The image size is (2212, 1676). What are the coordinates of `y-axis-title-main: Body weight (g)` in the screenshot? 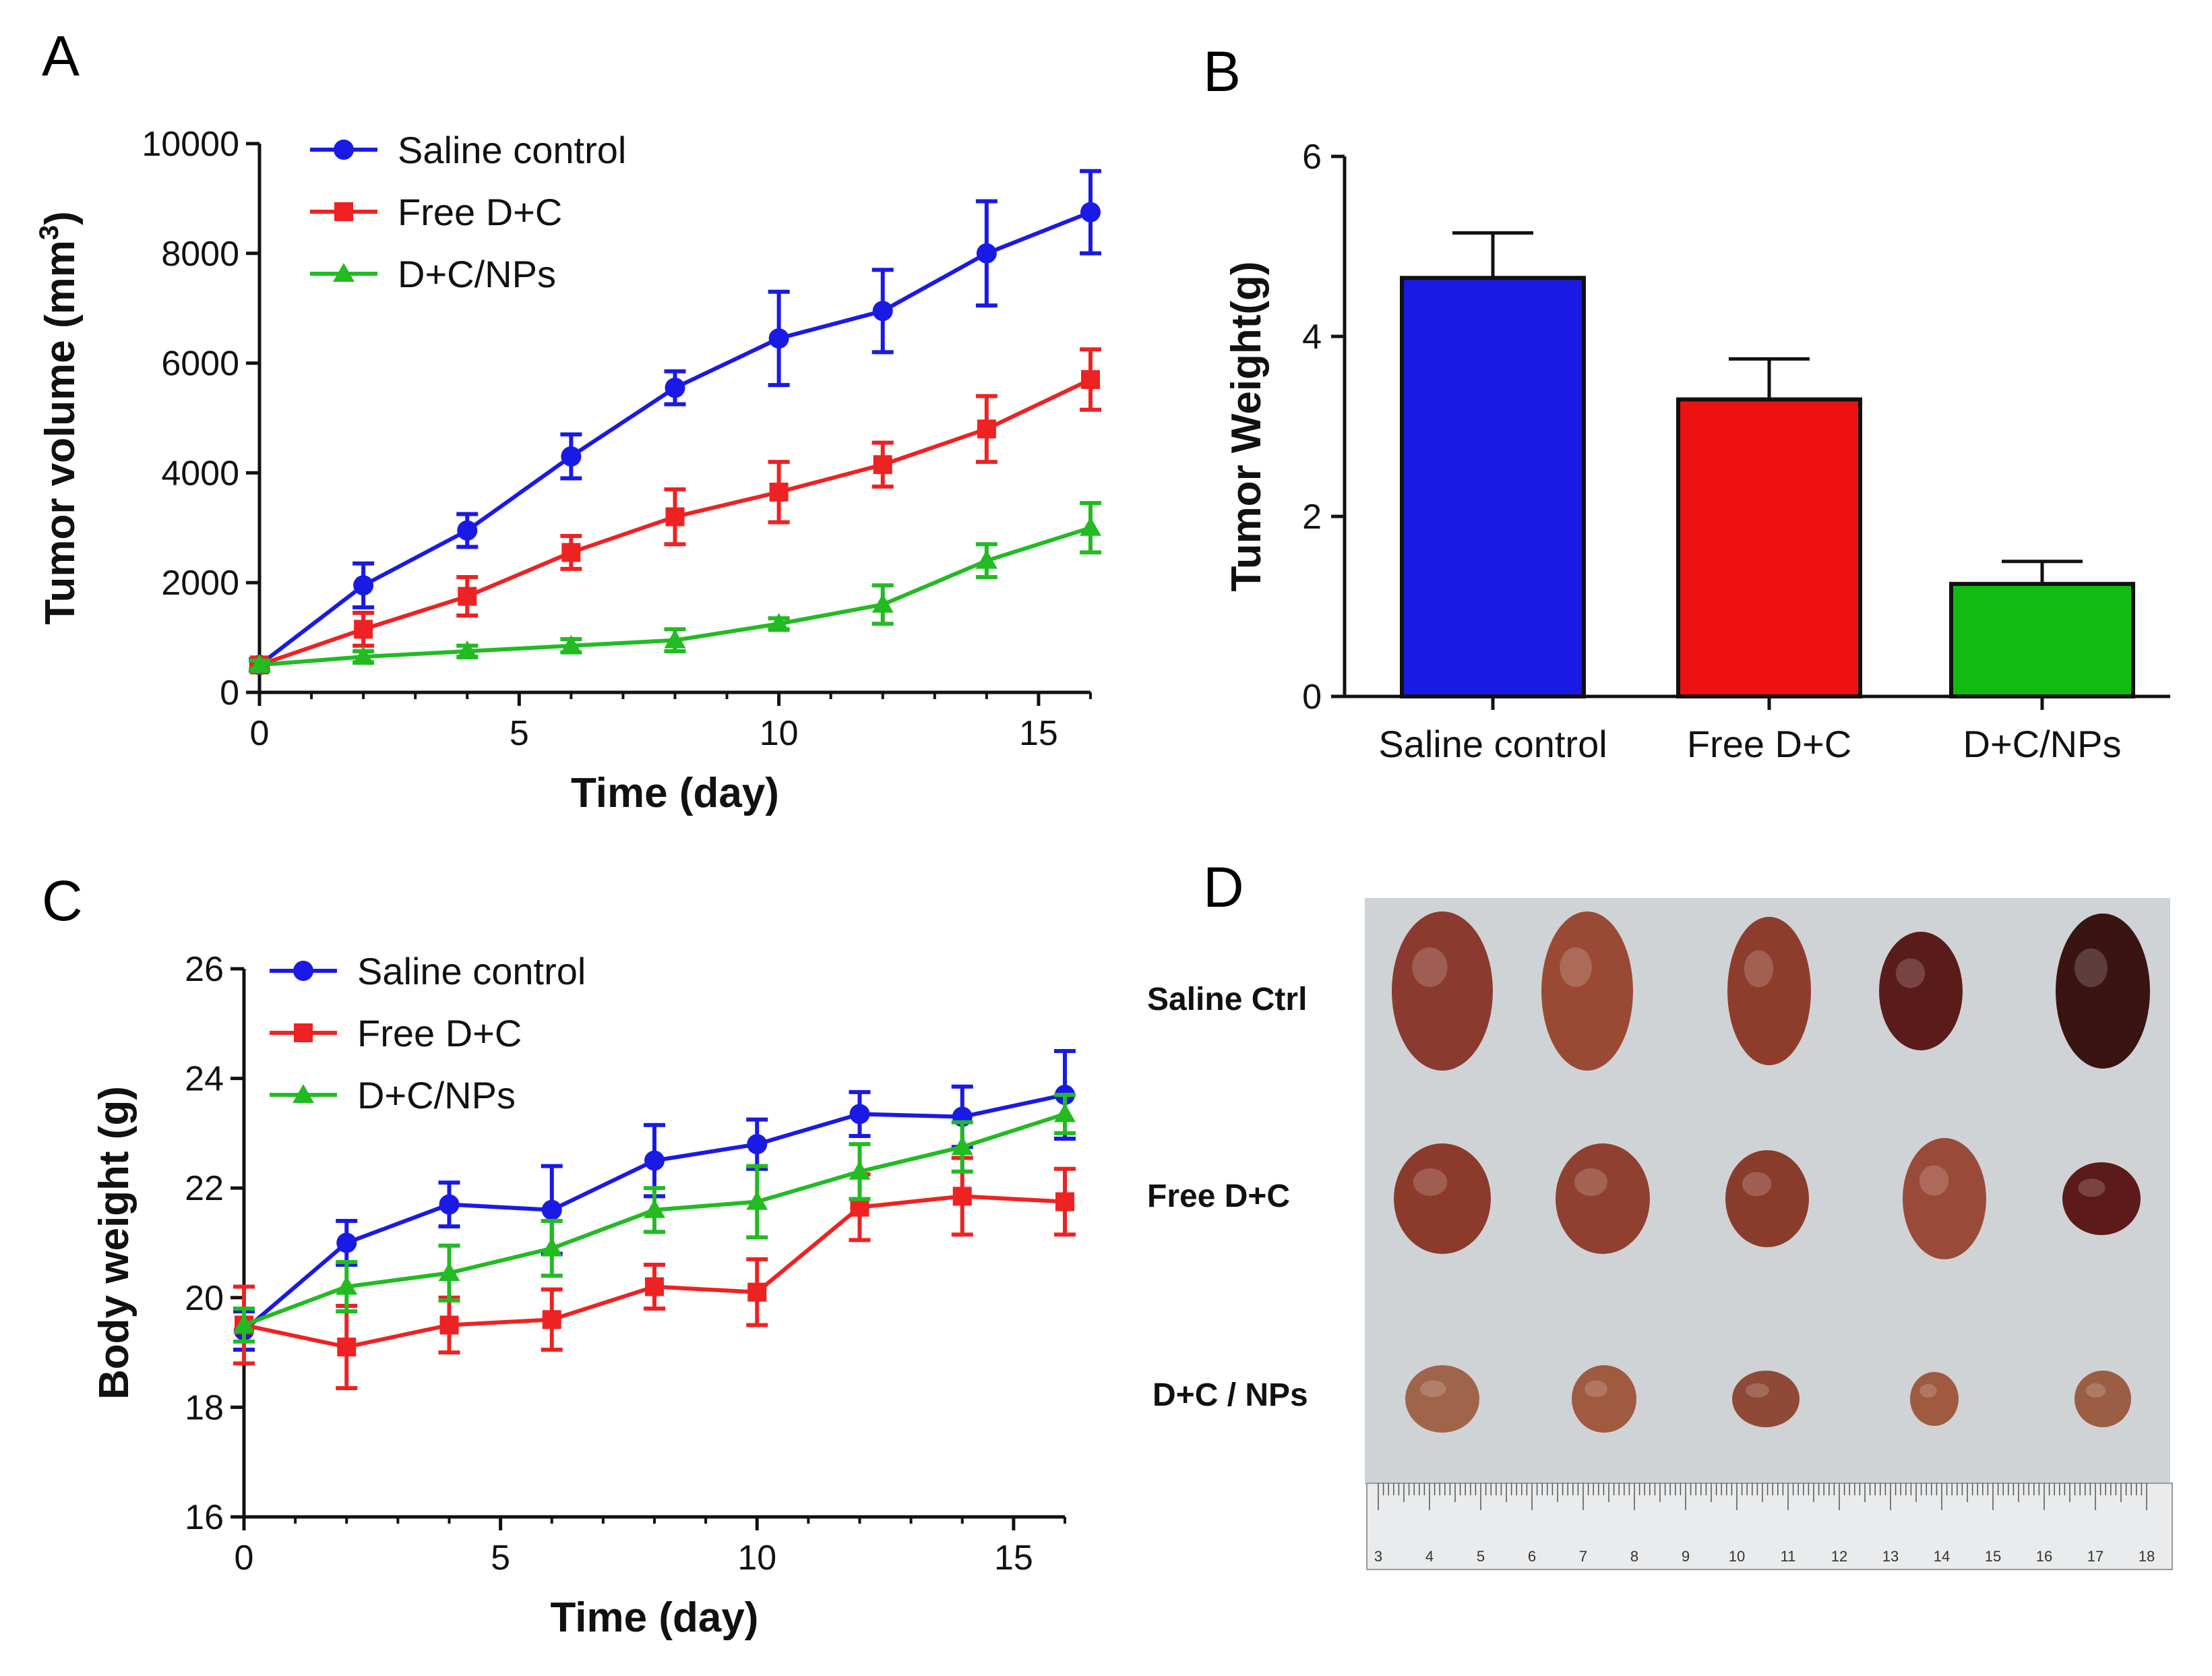 It's located at (114, 1243).